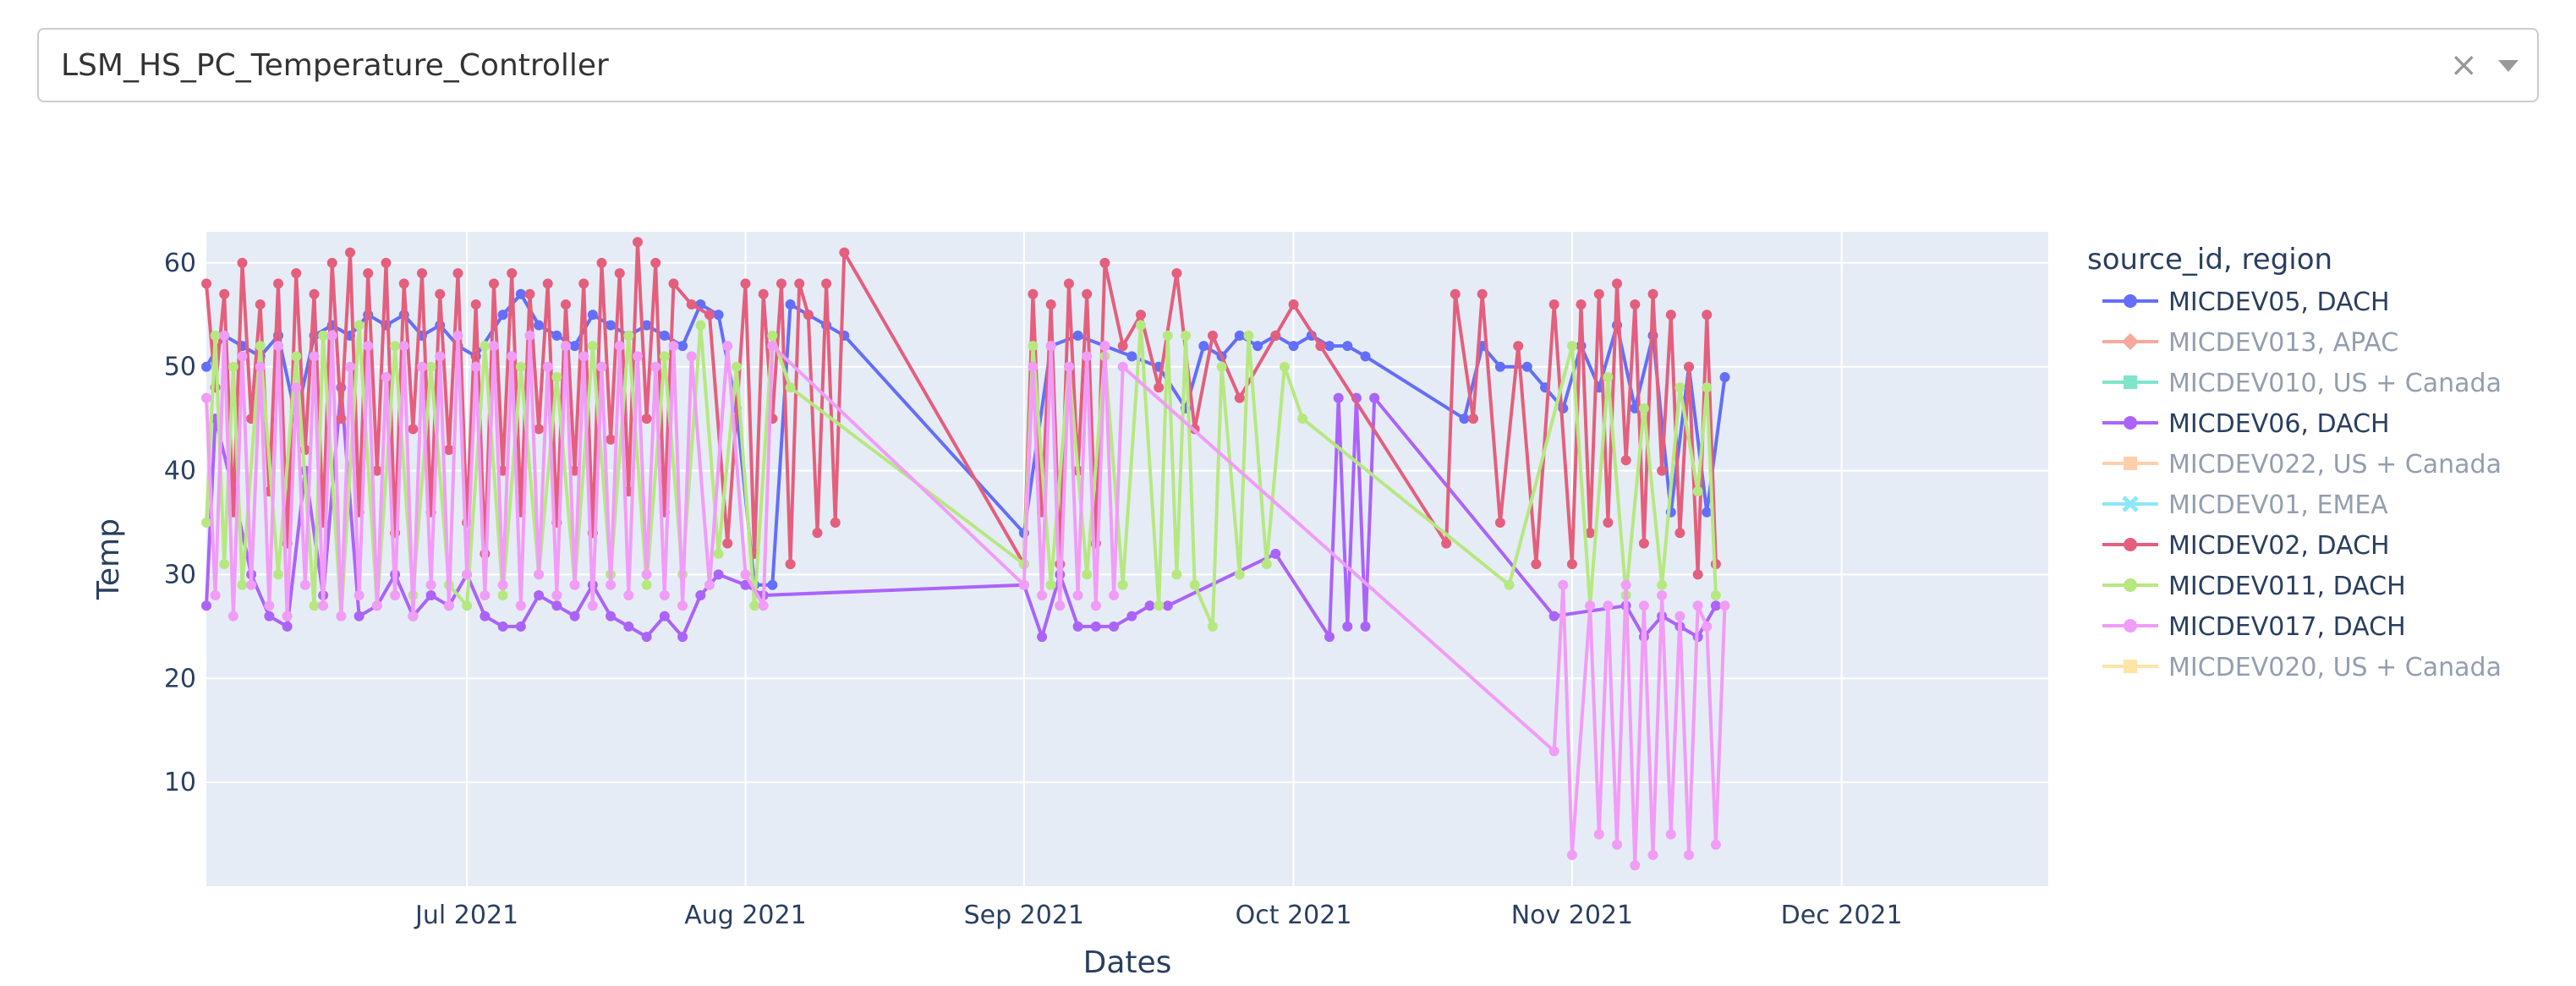 The image size is (2576, 986). Describe the element at coordinates (2302, 667) in the screenshot. I see `legend-item: MICDEV020, US + Canada` at that location.